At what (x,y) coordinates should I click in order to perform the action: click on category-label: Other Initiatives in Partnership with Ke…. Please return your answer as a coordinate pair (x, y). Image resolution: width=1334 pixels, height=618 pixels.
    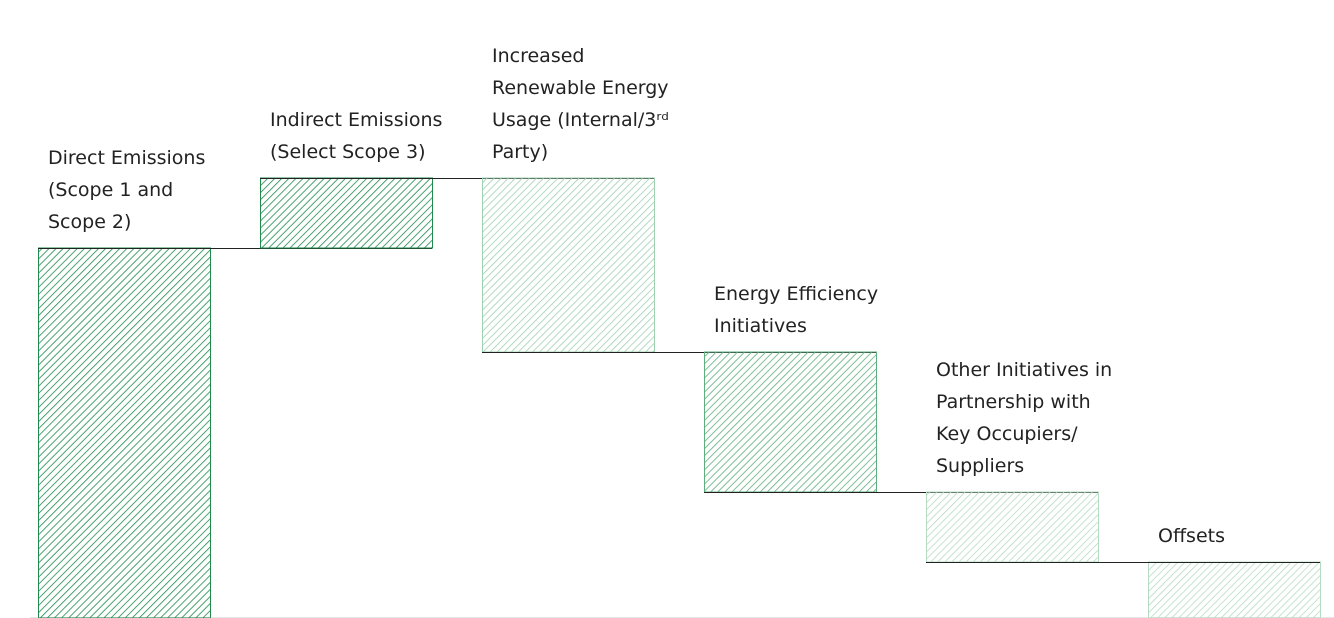
    Looking at the image, I should click on (1024, 418).